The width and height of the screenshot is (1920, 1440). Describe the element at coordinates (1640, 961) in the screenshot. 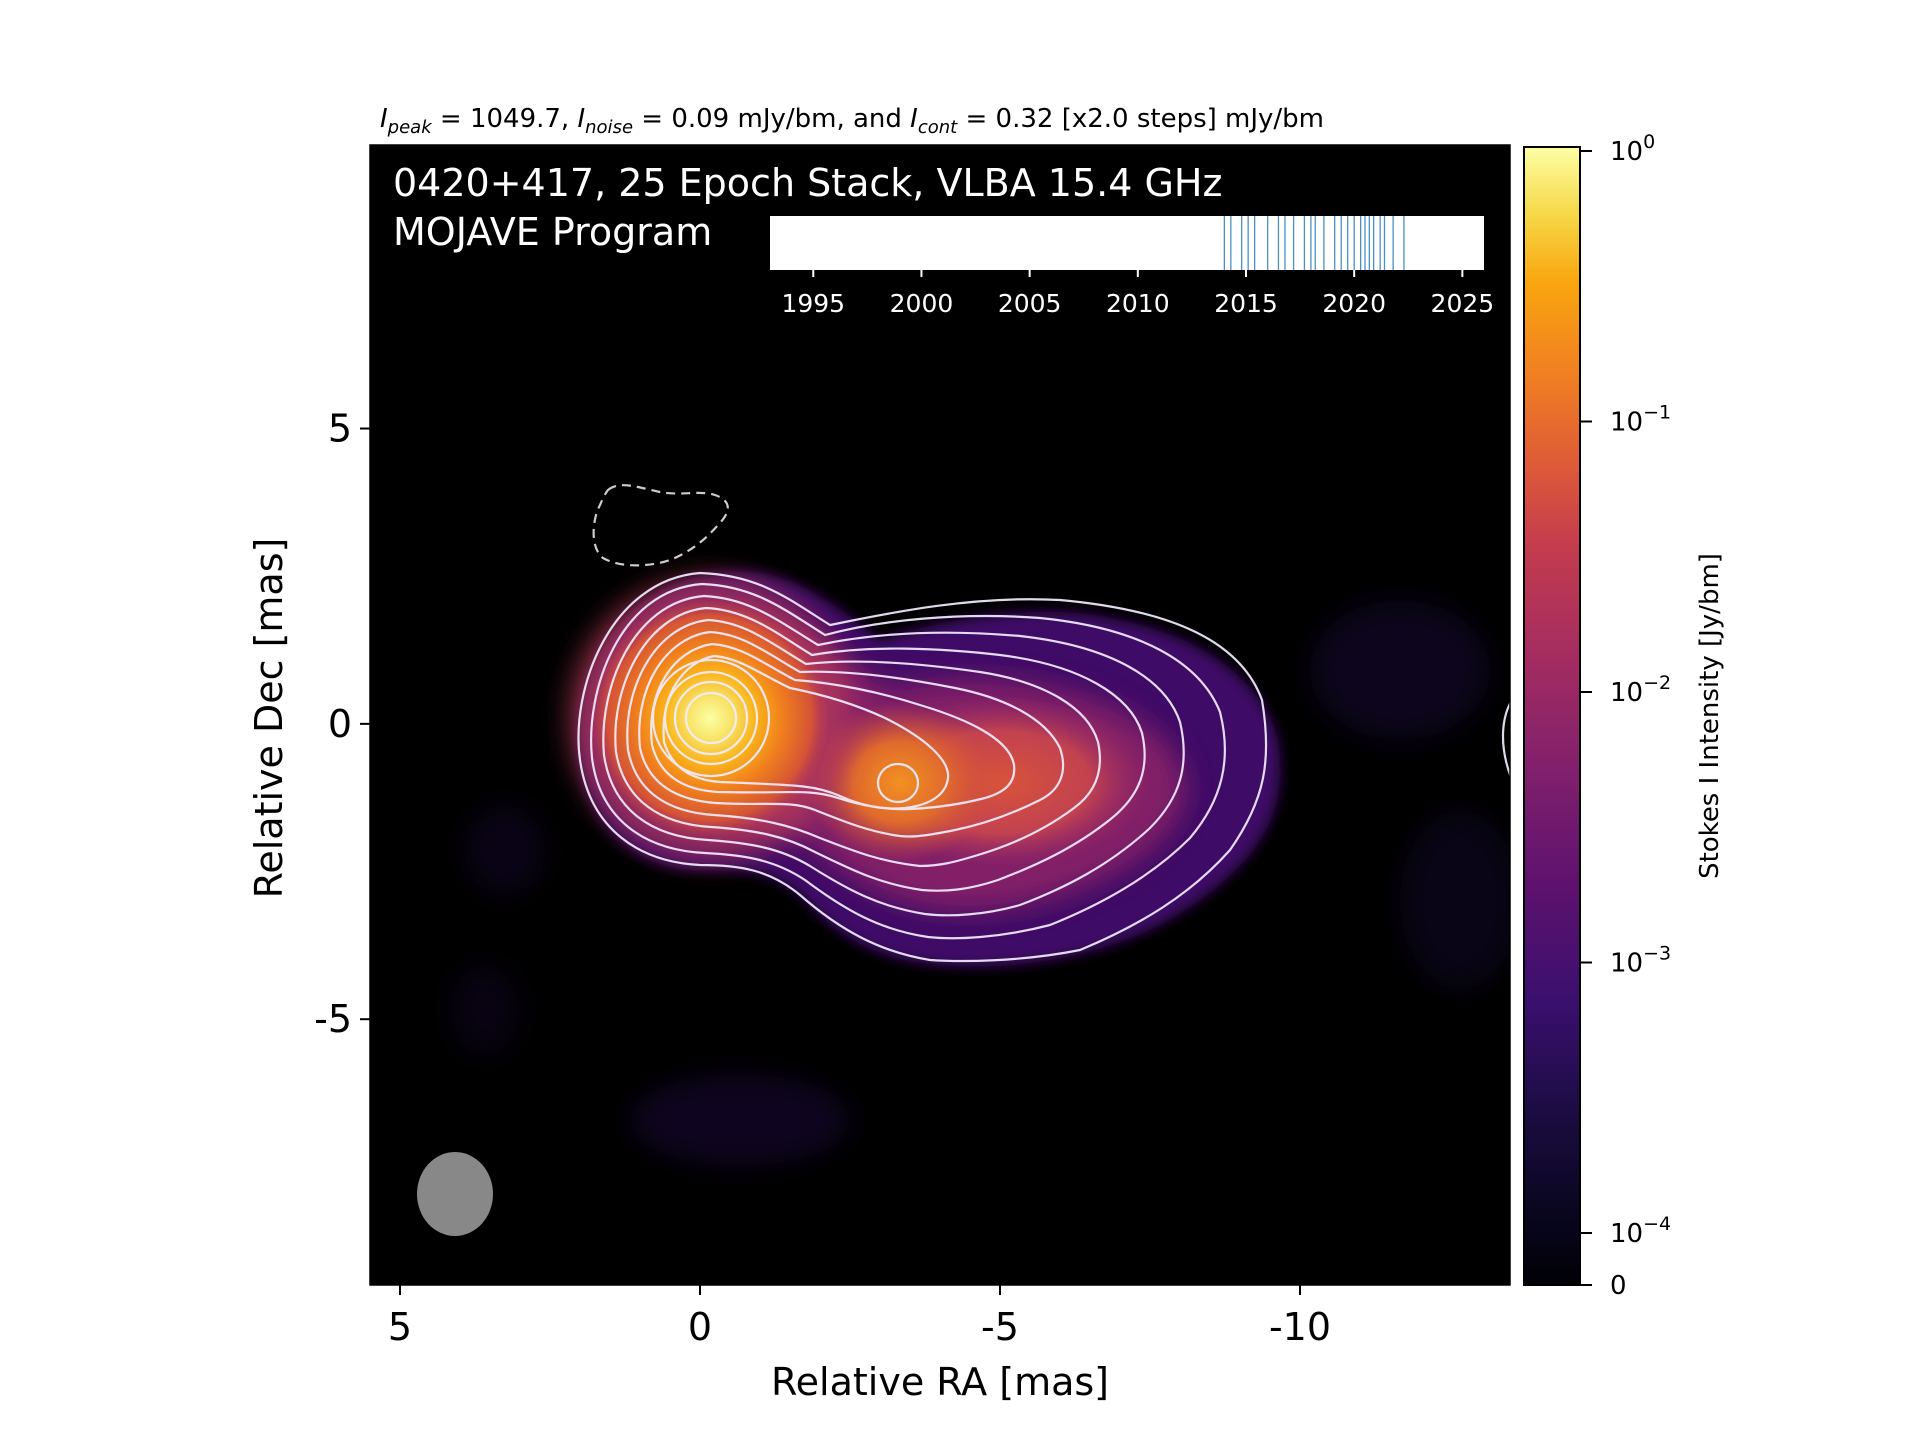

I see `colorbar-tick-label: 10⁻³` at that location.